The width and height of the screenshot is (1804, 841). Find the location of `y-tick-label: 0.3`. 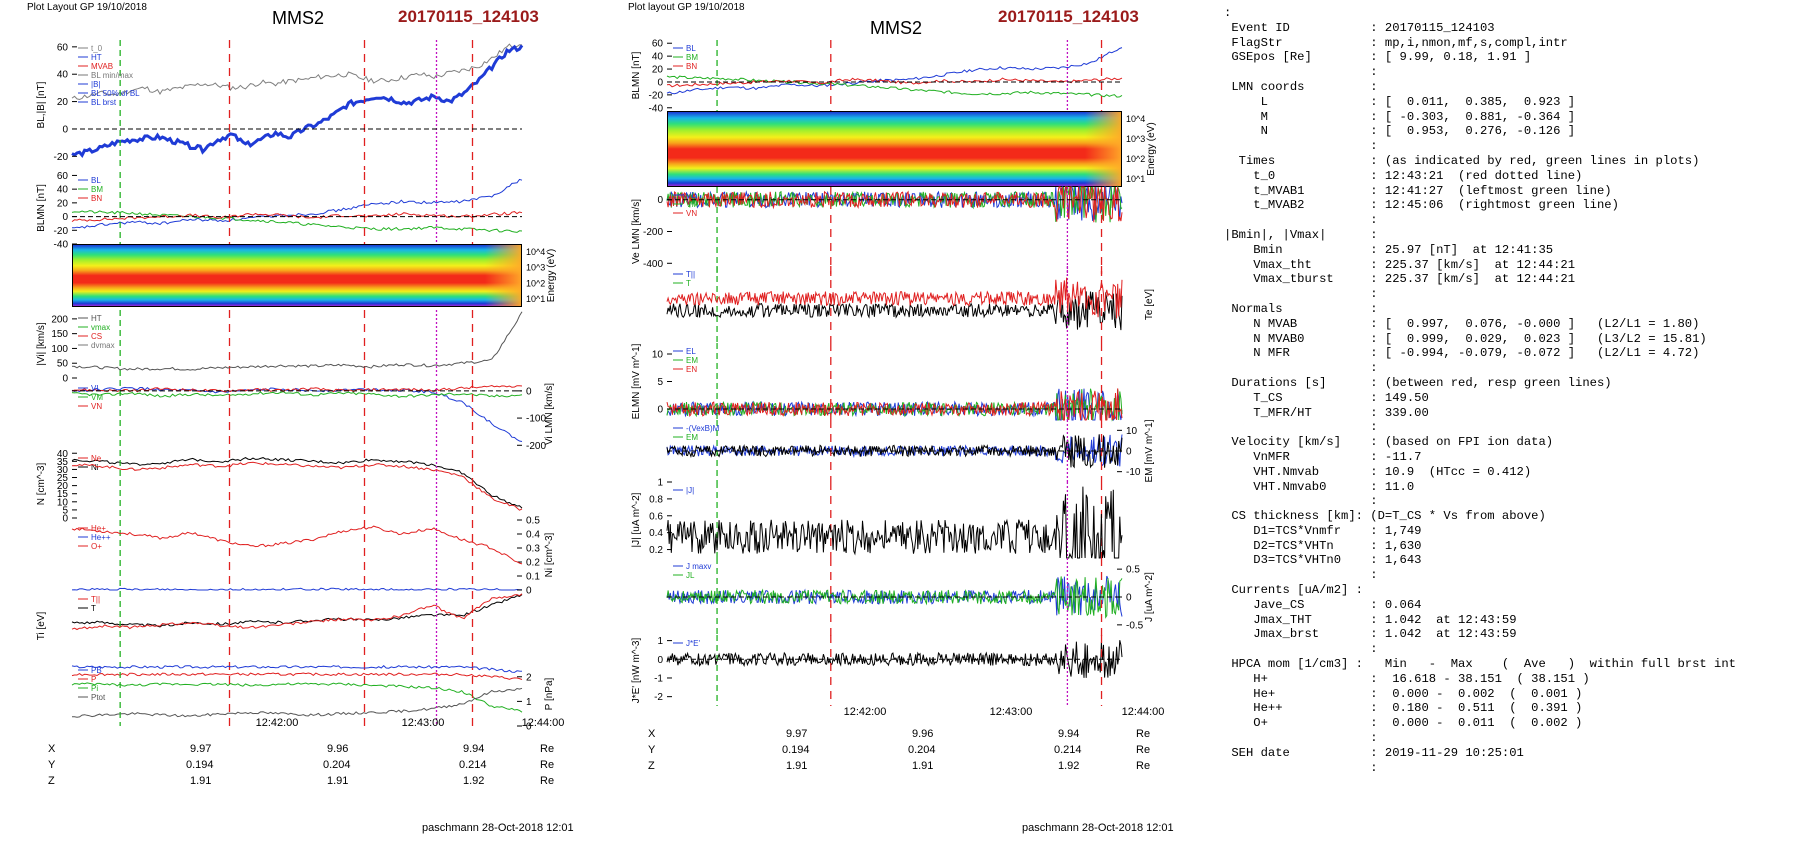

y-tick-label: 0.3 is located at coordinates (533, 549).